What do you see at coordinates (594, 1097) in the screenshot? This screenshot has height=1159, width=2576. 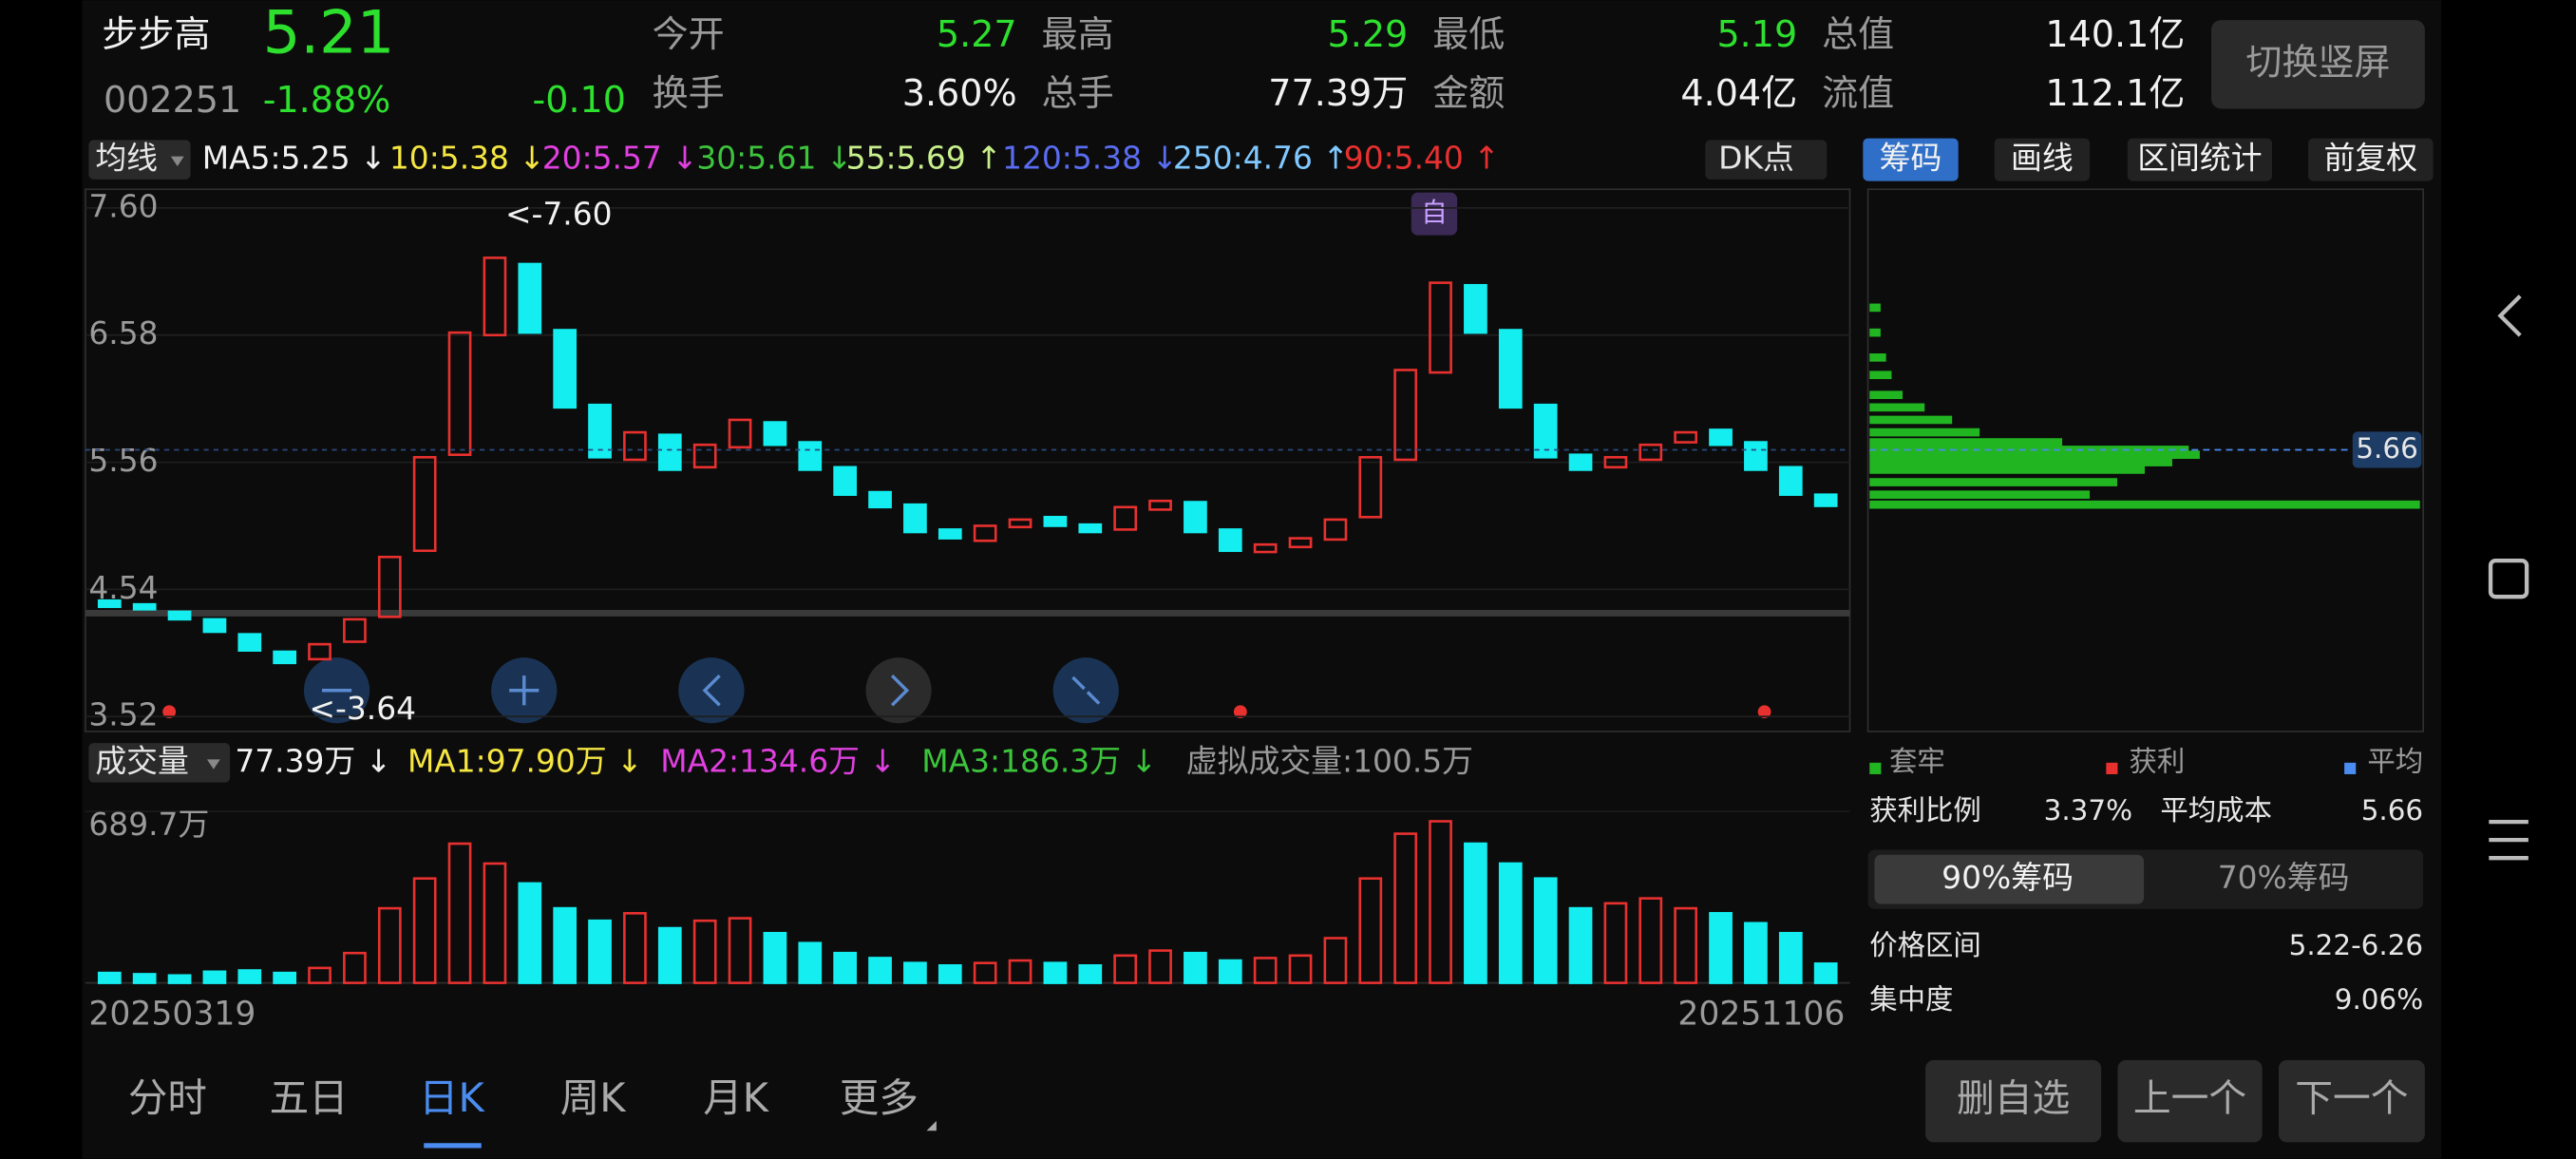 I see `period-tab: 周K` at bounding box center [594, 1097].